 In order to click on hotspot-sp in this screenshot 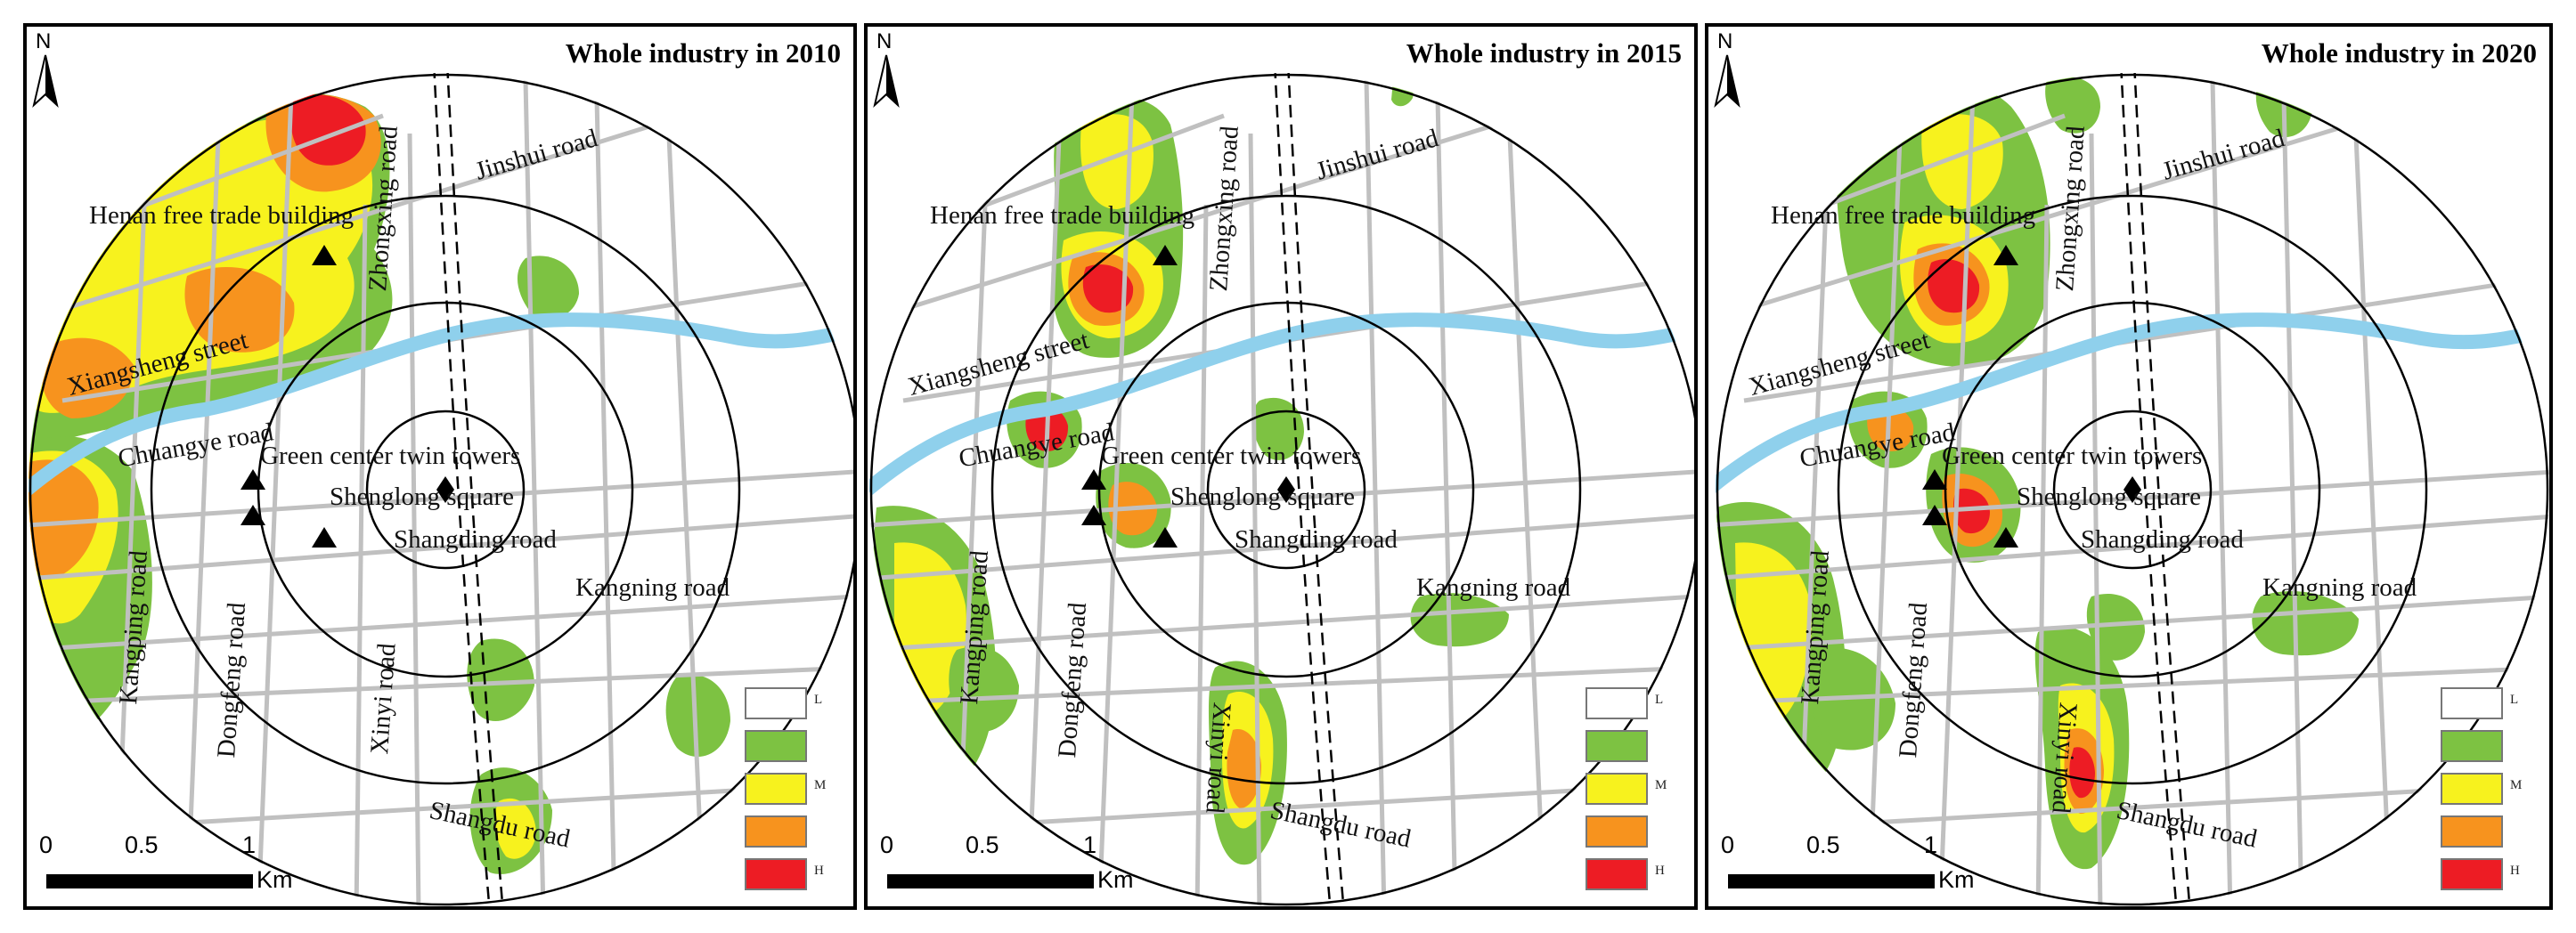, I will do `click(2082, 773)`.